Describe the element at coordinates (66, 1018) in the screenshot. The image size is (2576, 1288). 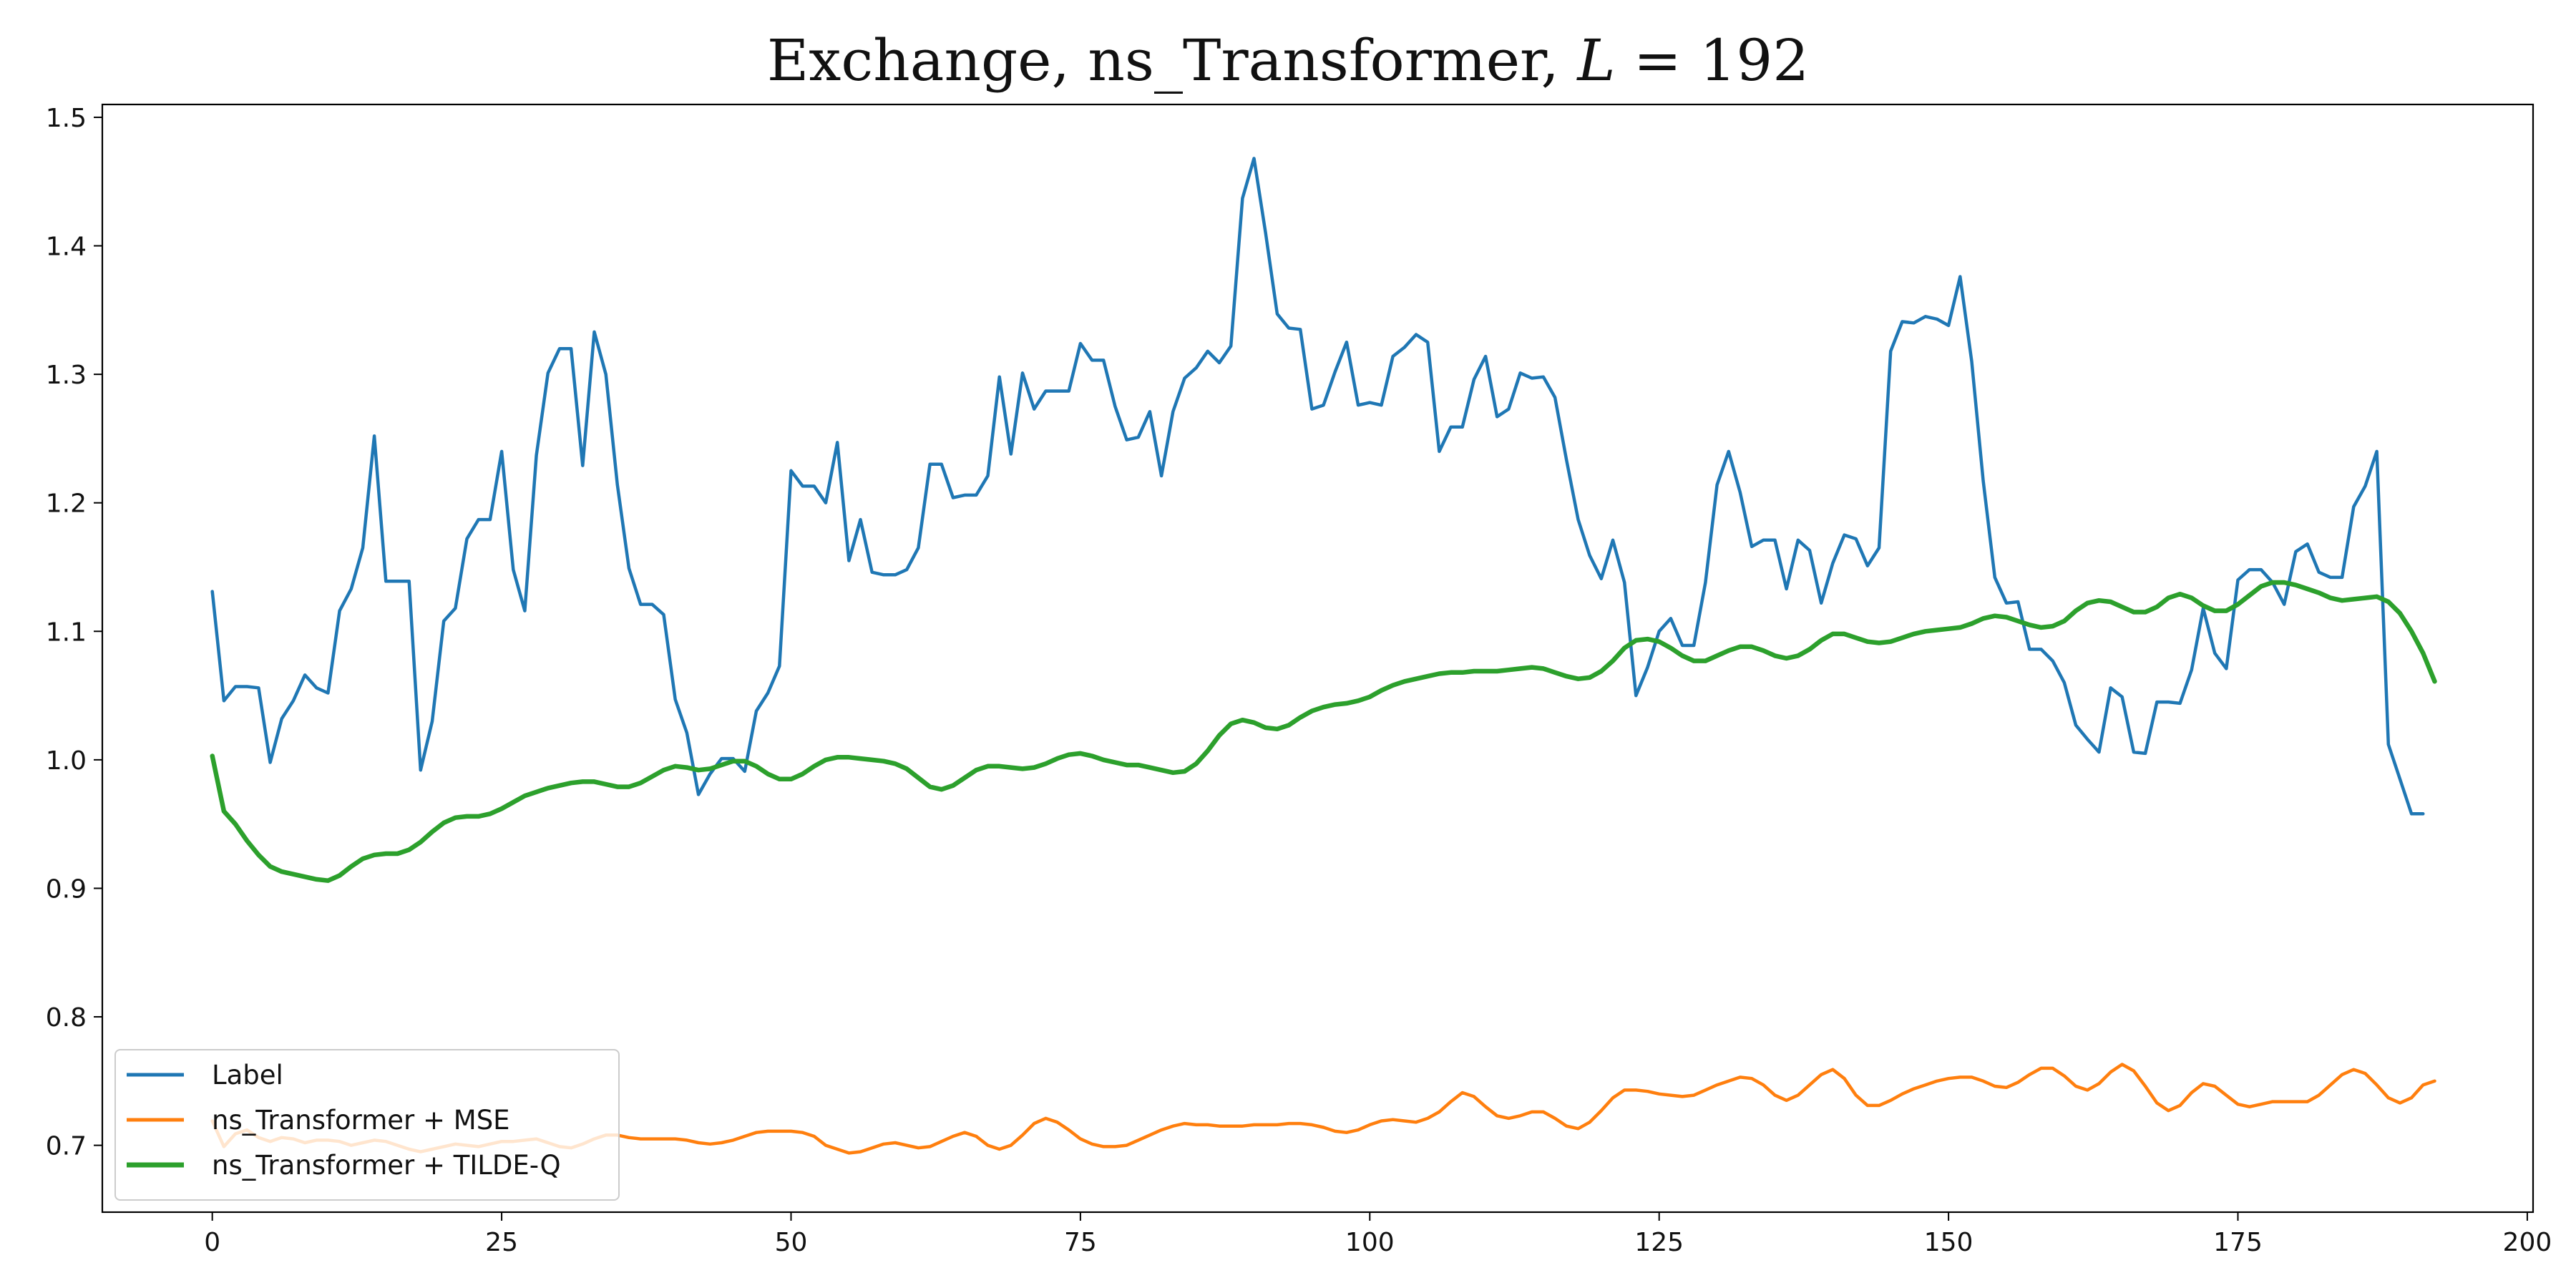
I see `y-tick-label: 0.8` at that location.